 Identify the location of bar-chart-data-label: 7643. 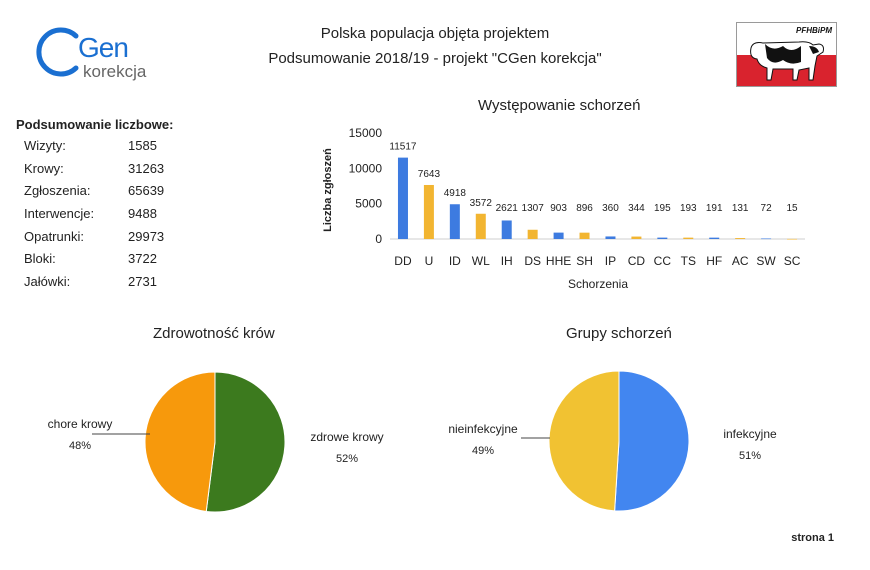
(429, 174).